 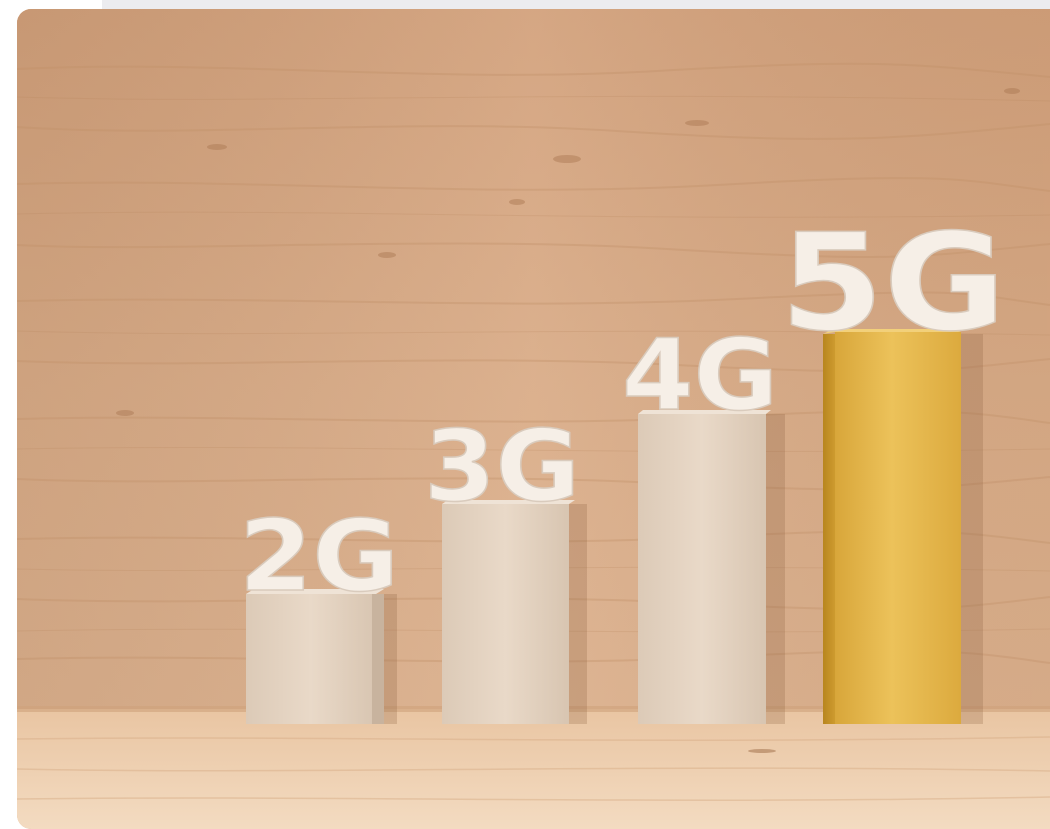 What do you see at coordinates (892, 526) in the screenshot?
I see `block-5g` at bounding box center [892, 526].